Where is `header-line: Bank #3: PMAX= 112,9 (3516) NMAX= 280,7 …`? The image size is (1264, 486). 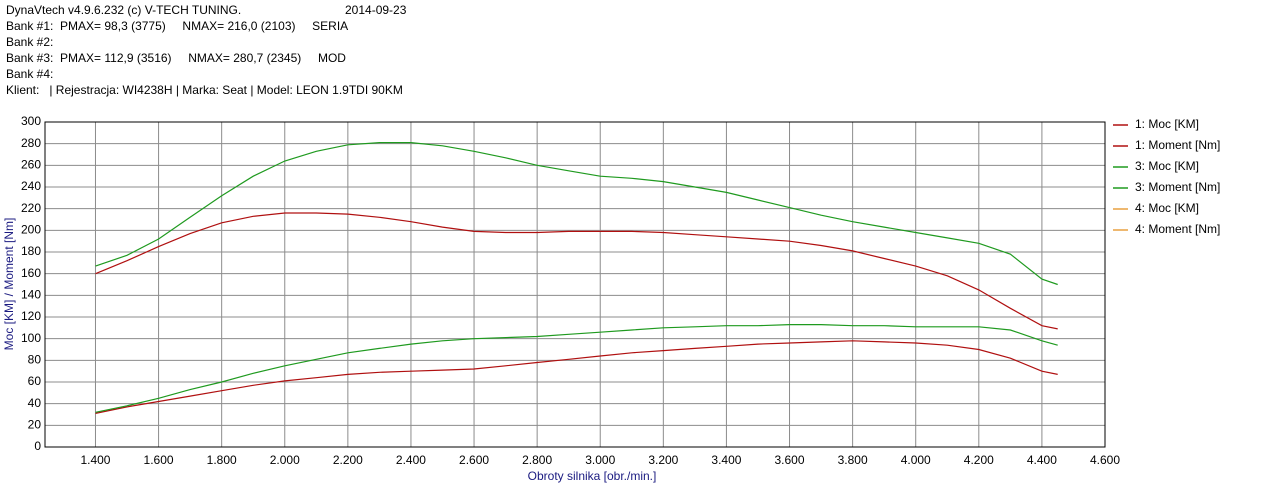
header-line: Bank #3: PMAX= 112,9 (3516) NMAX= 280,7 … is located at coordinates (176, 58).